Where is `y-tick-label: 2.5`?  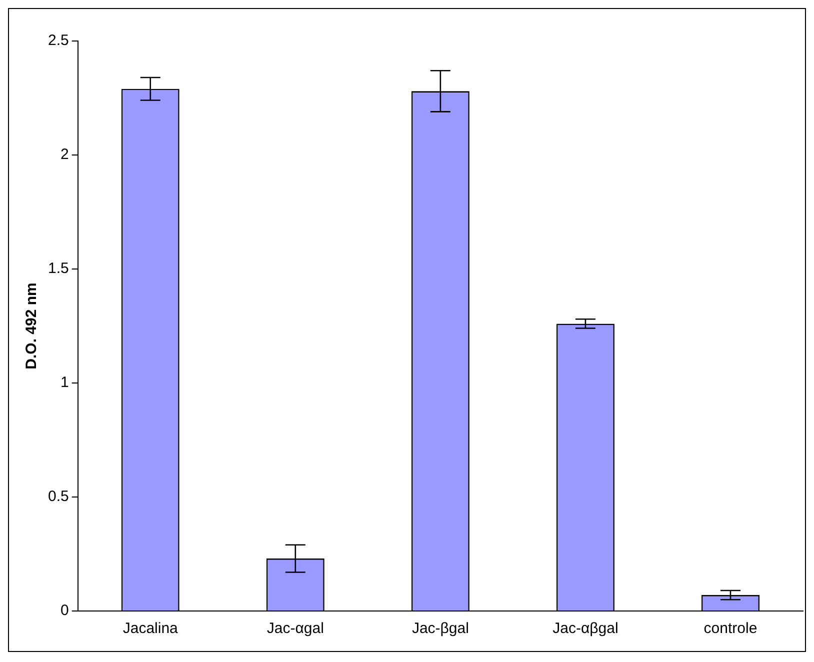
y-tick-label: 2.5 is located at coordinates (58, 41).